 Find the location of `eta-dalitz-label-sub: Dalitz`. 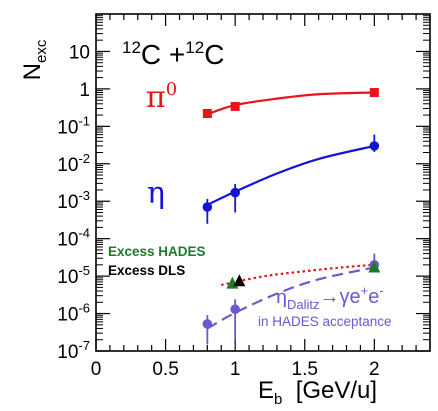

eta-dalitz-label-sub: Dalitz is located at coordinates (303, 304).